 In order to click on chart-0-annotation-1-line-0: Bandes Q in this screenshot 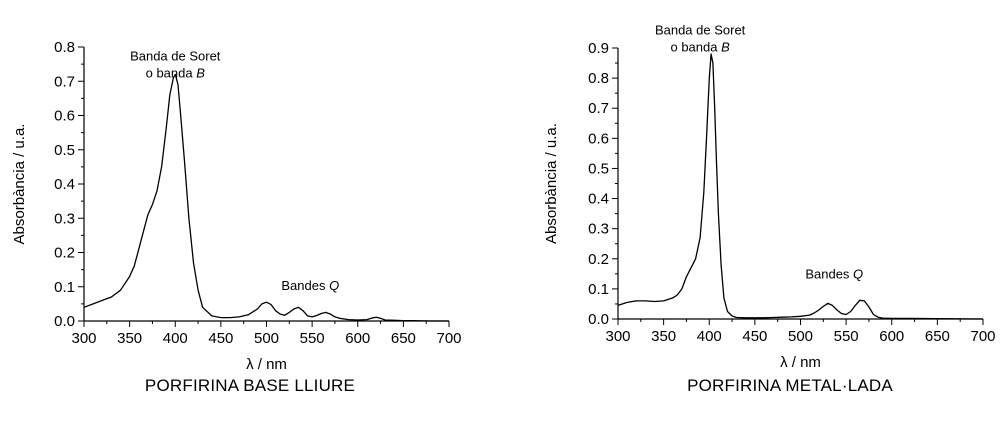, I will do `click(310, 285)`.